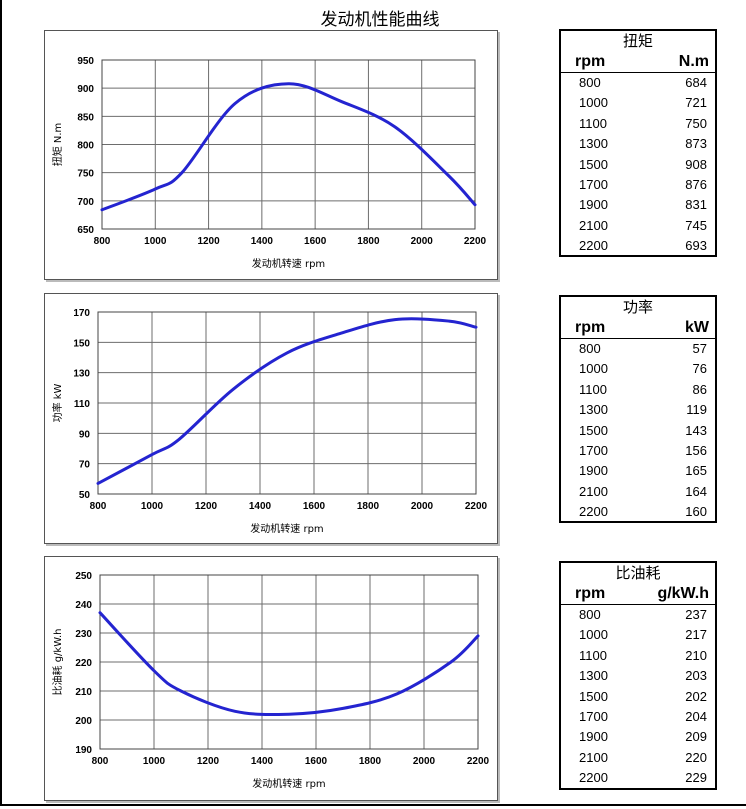 The image size is (746, 809). I want to click on table-row: 1900 831, so click(638, 205).